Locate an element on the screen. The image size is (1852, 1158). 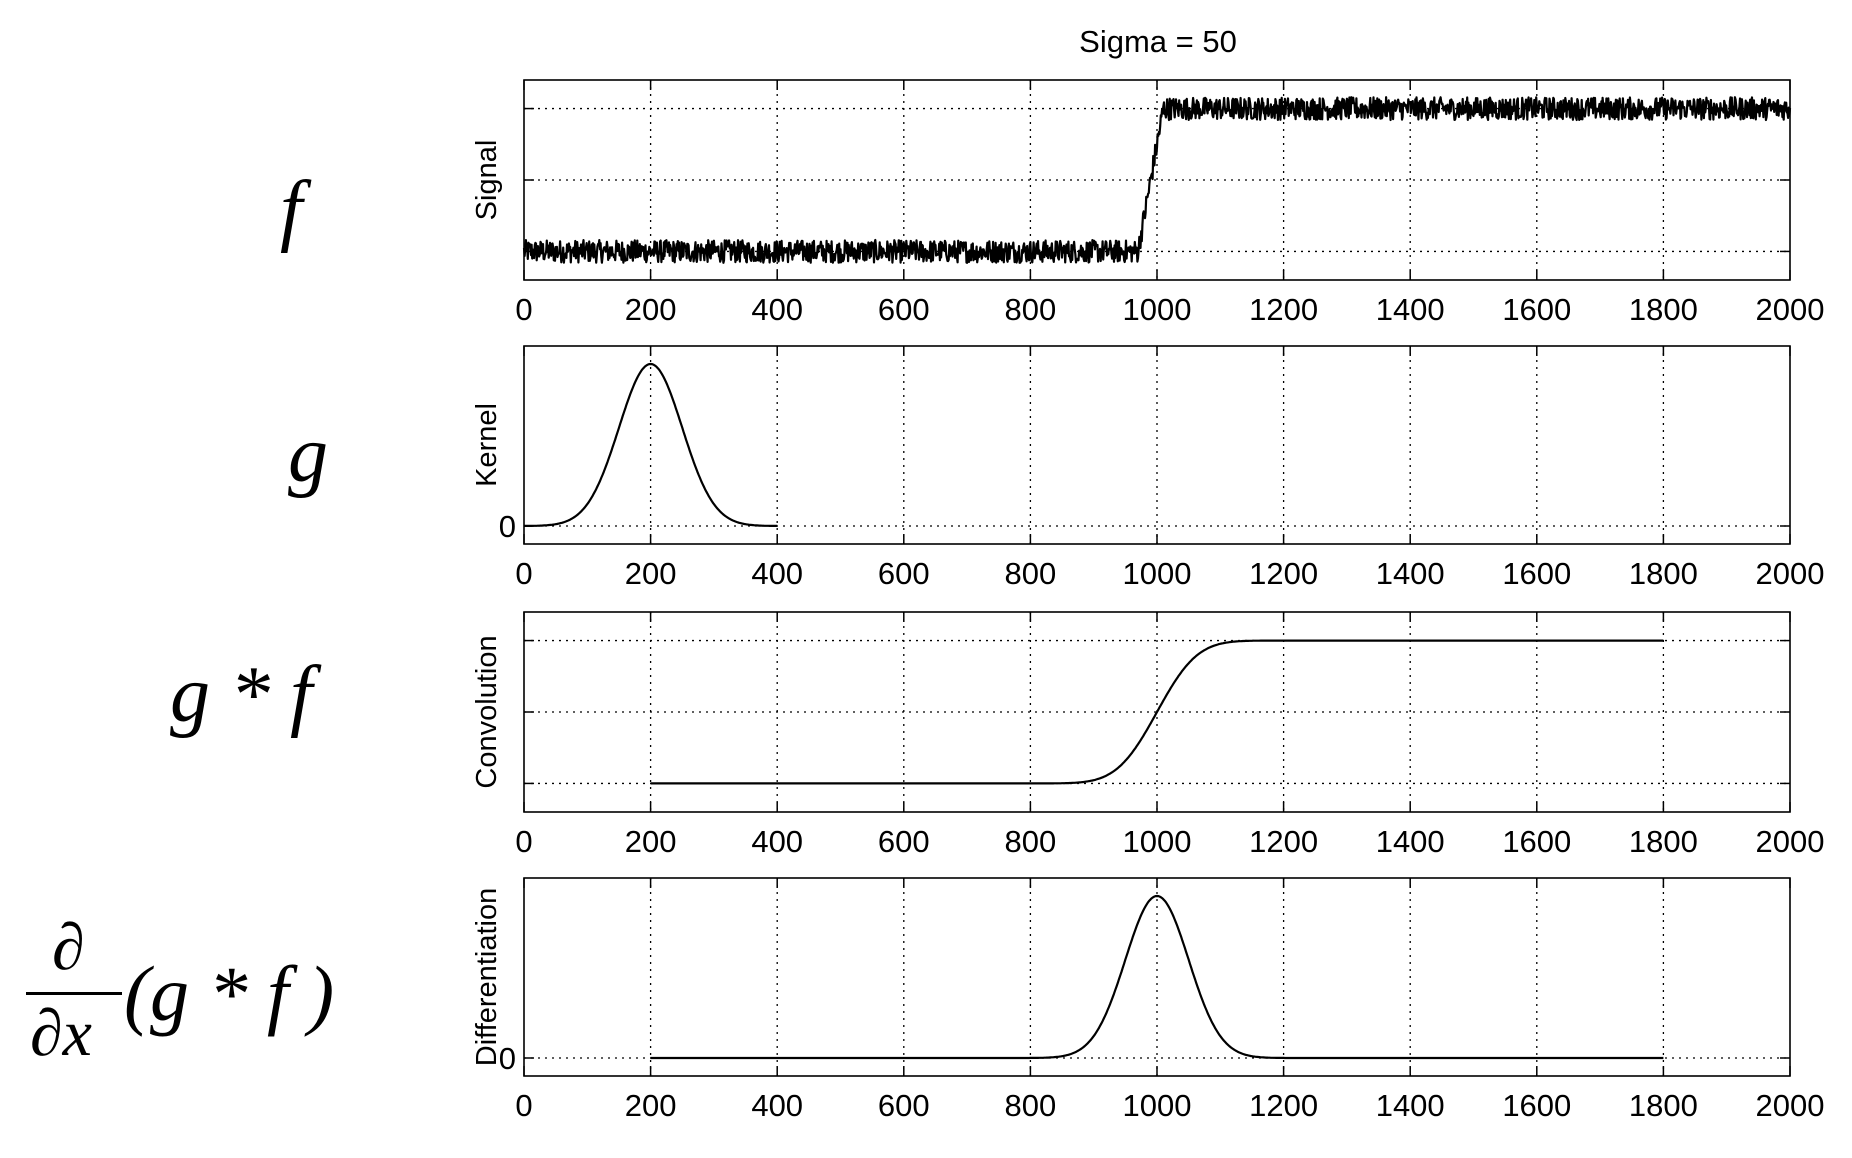
y-axis-label: Signal is located at coordinates (487, 180).